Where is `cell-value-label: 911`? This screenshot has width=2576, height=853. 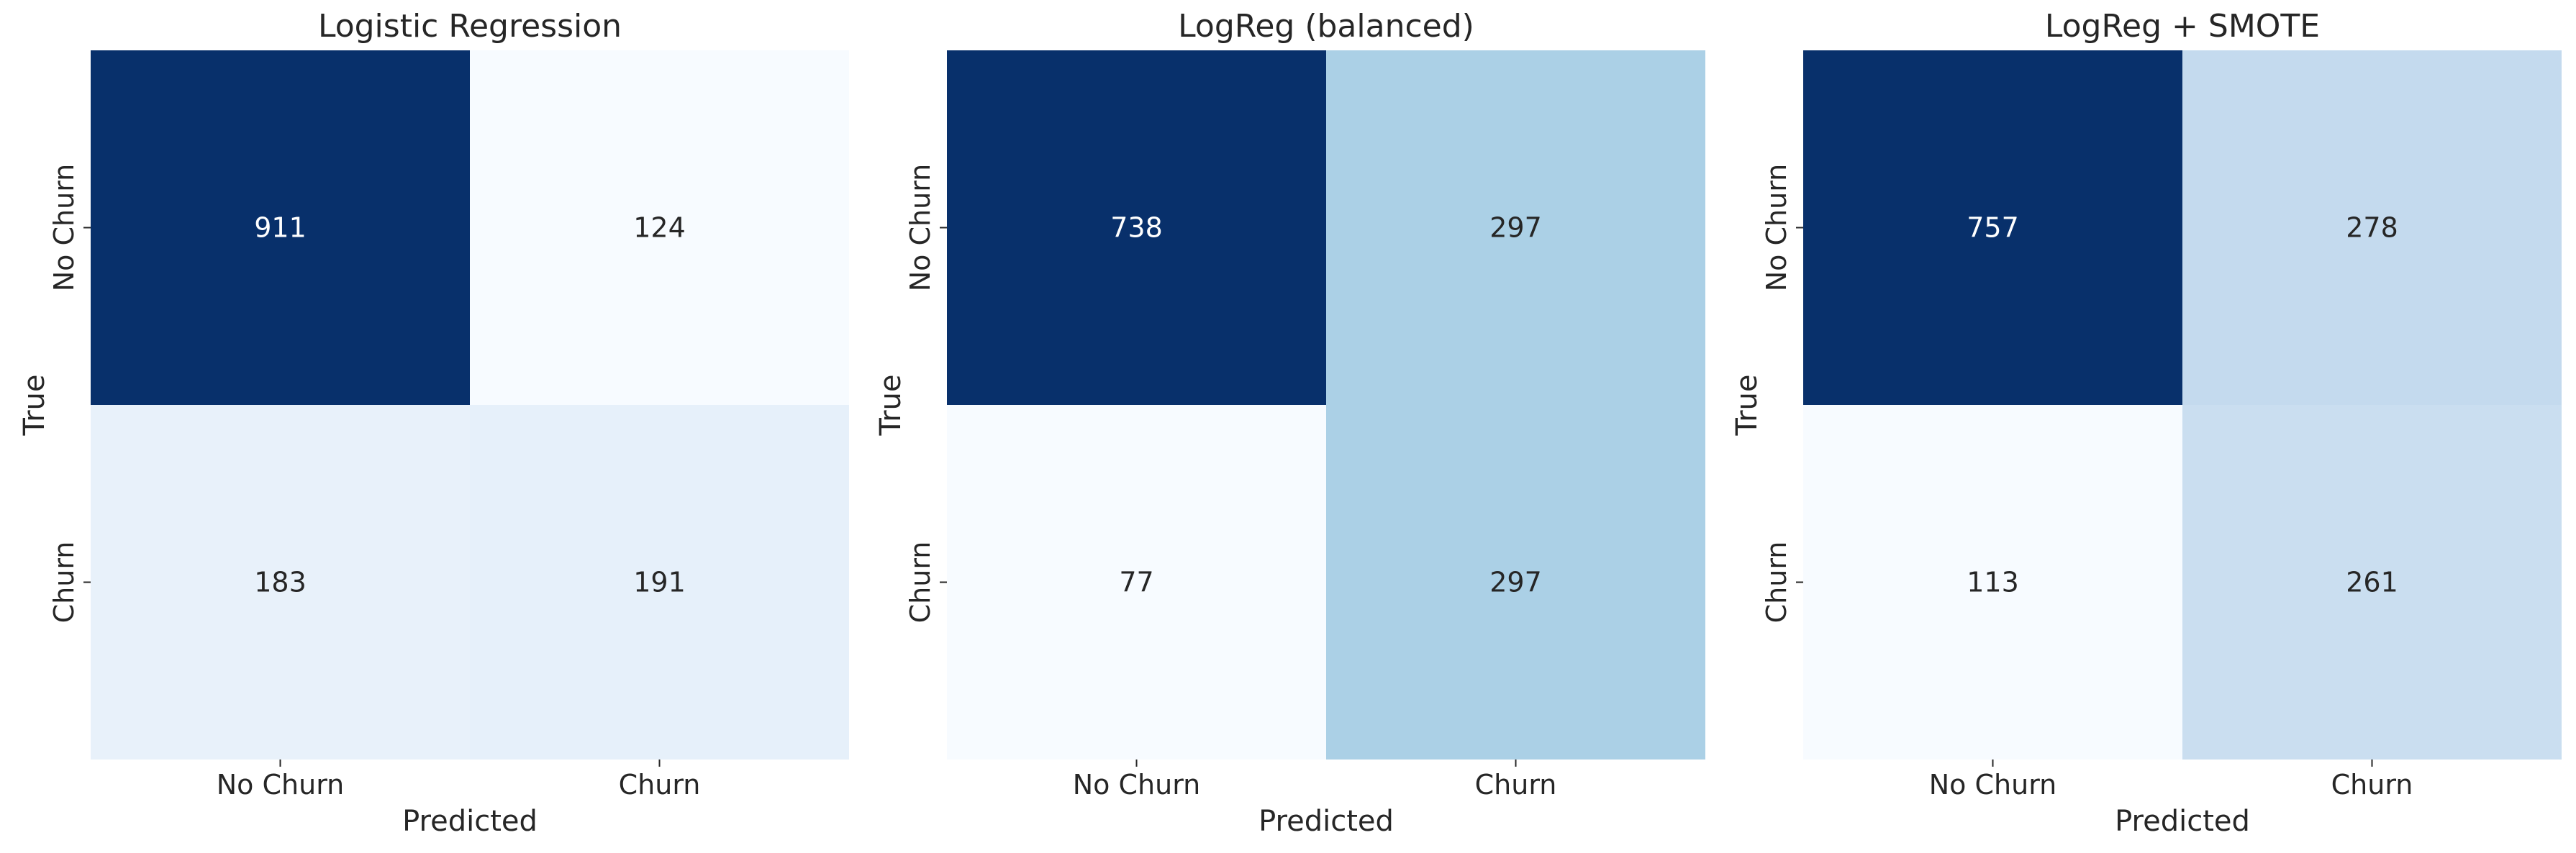
cell-value-label: 911 is located at coordinates (280, 228).